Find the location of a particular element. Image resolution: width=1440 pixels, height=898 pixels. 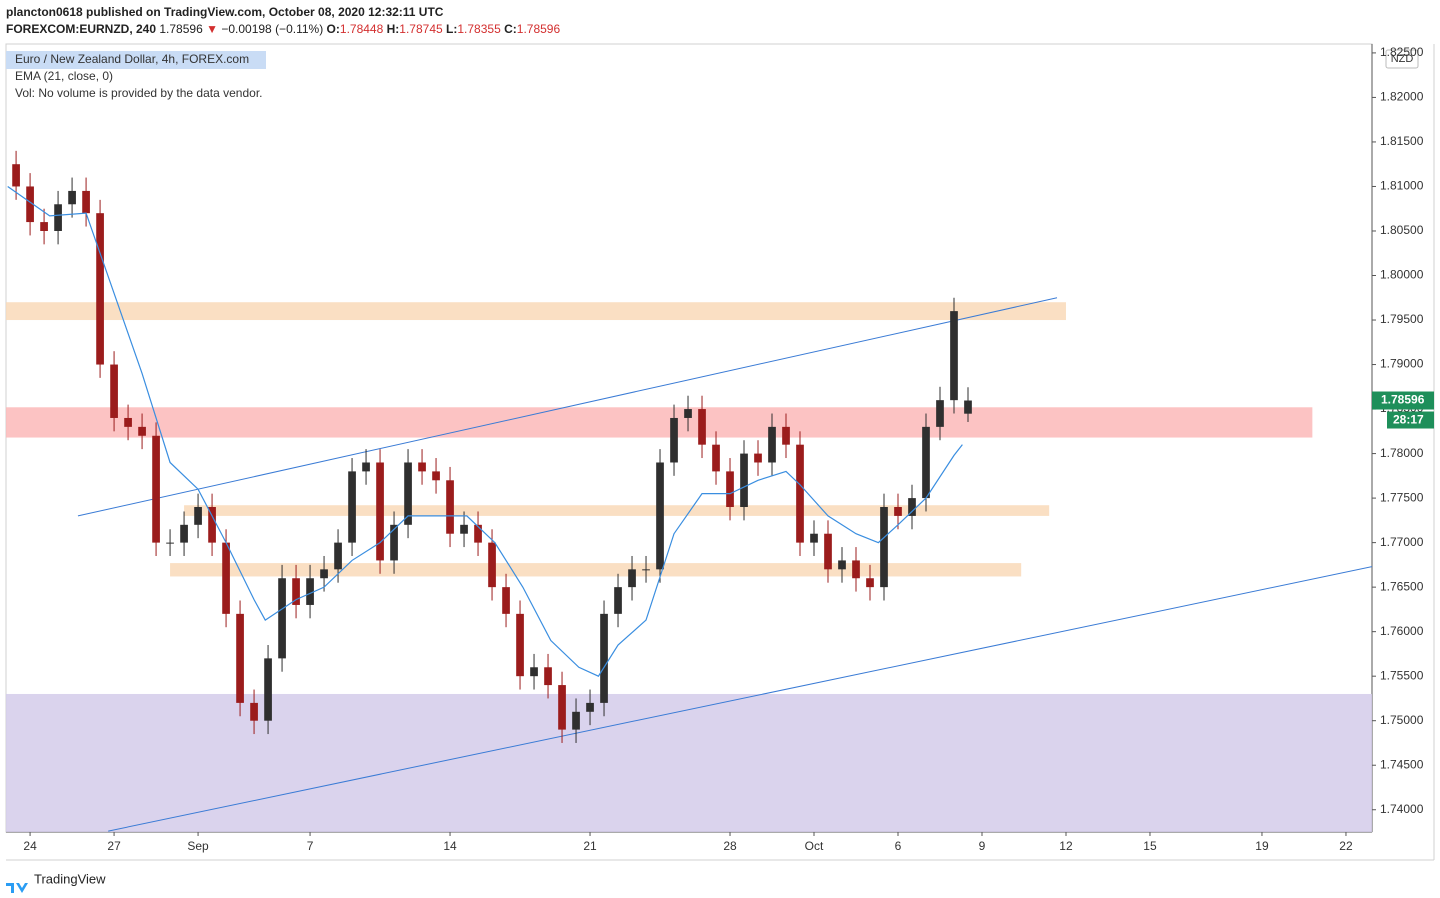

x-tick-label: 6 is located at coordinates (898, 846).